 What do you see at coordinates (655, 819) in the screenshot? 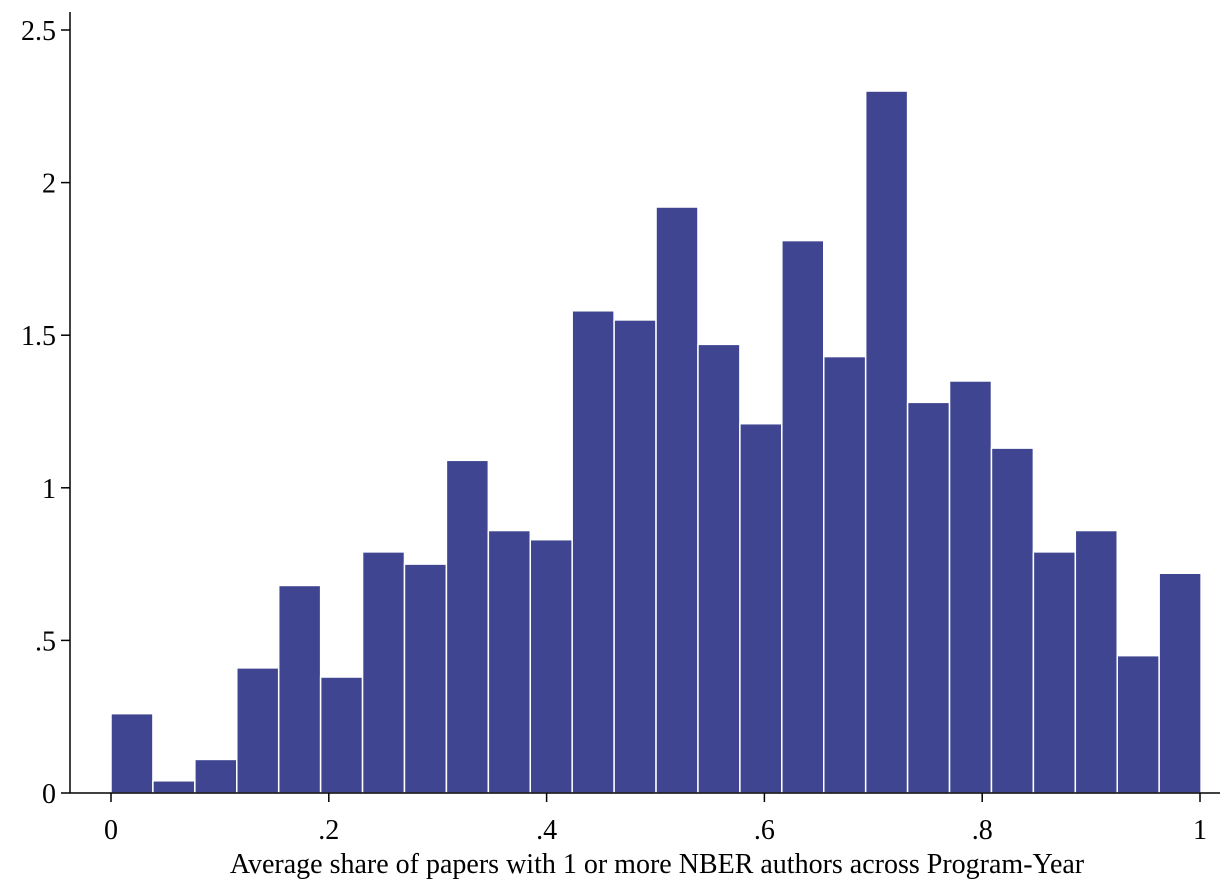
I see `x-axis-ticks: 0 .2 .4 .6 .8 1` at bounding box center [655, 819].